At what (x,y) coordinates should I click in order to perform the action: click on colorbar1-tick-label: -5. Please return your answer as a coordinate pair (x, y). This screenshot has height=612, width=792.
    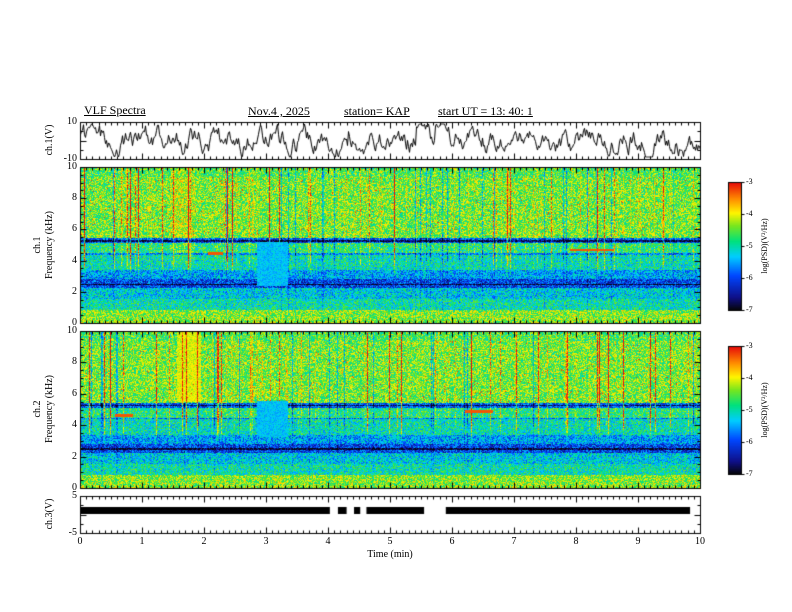
    Looking at the image, I should click on (749, 245).